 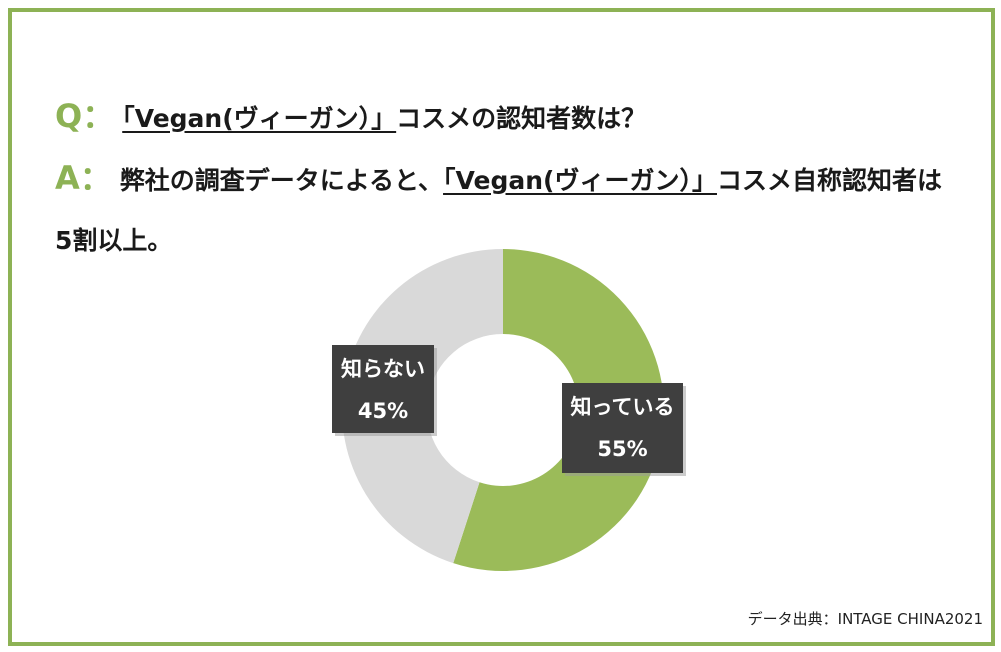 What do you see at coordinates (623, 407) in the screenshot?
I see `category-label: 知っている` at bounding box center [623, 407].